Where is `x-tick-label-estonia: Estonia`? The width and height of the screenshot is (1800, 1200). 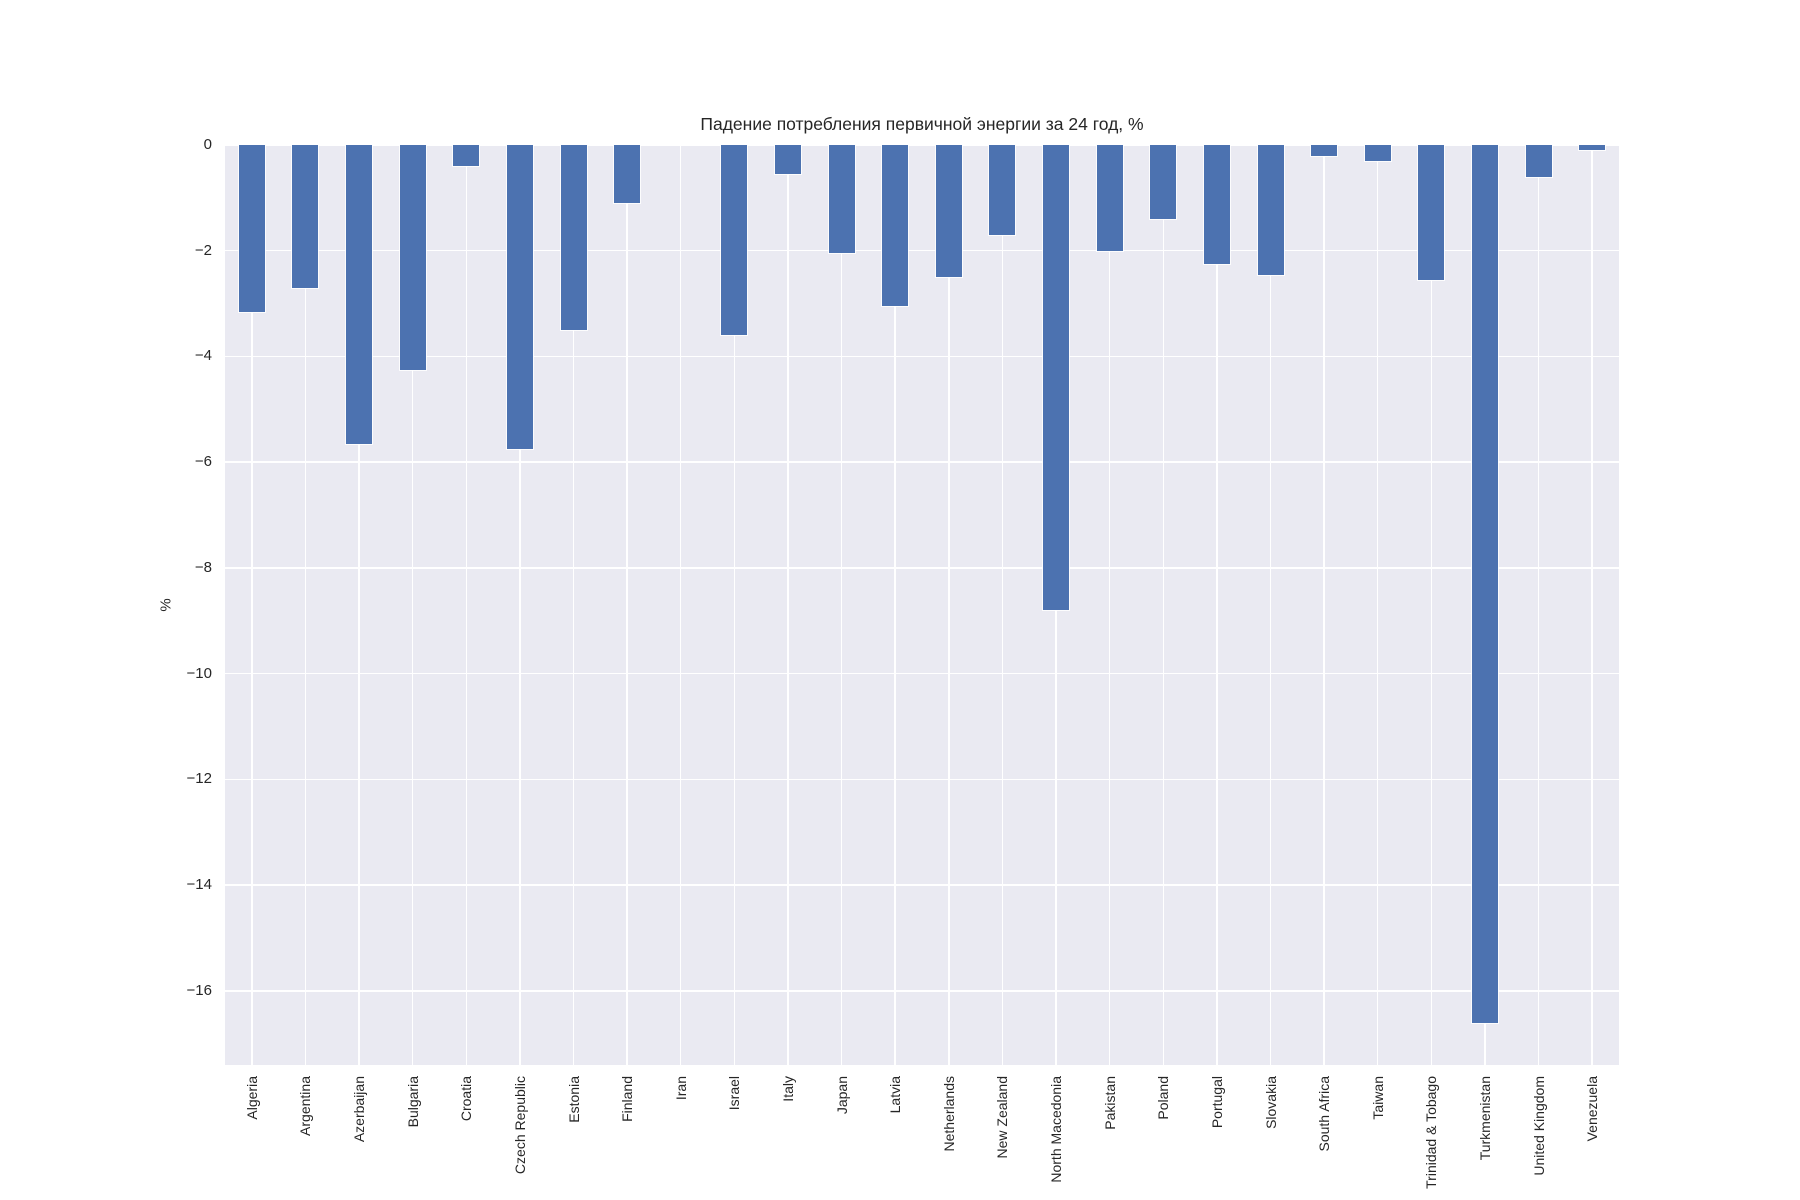
x-tick-label-estonia: Estonia is located at coordinates (573, 1099).